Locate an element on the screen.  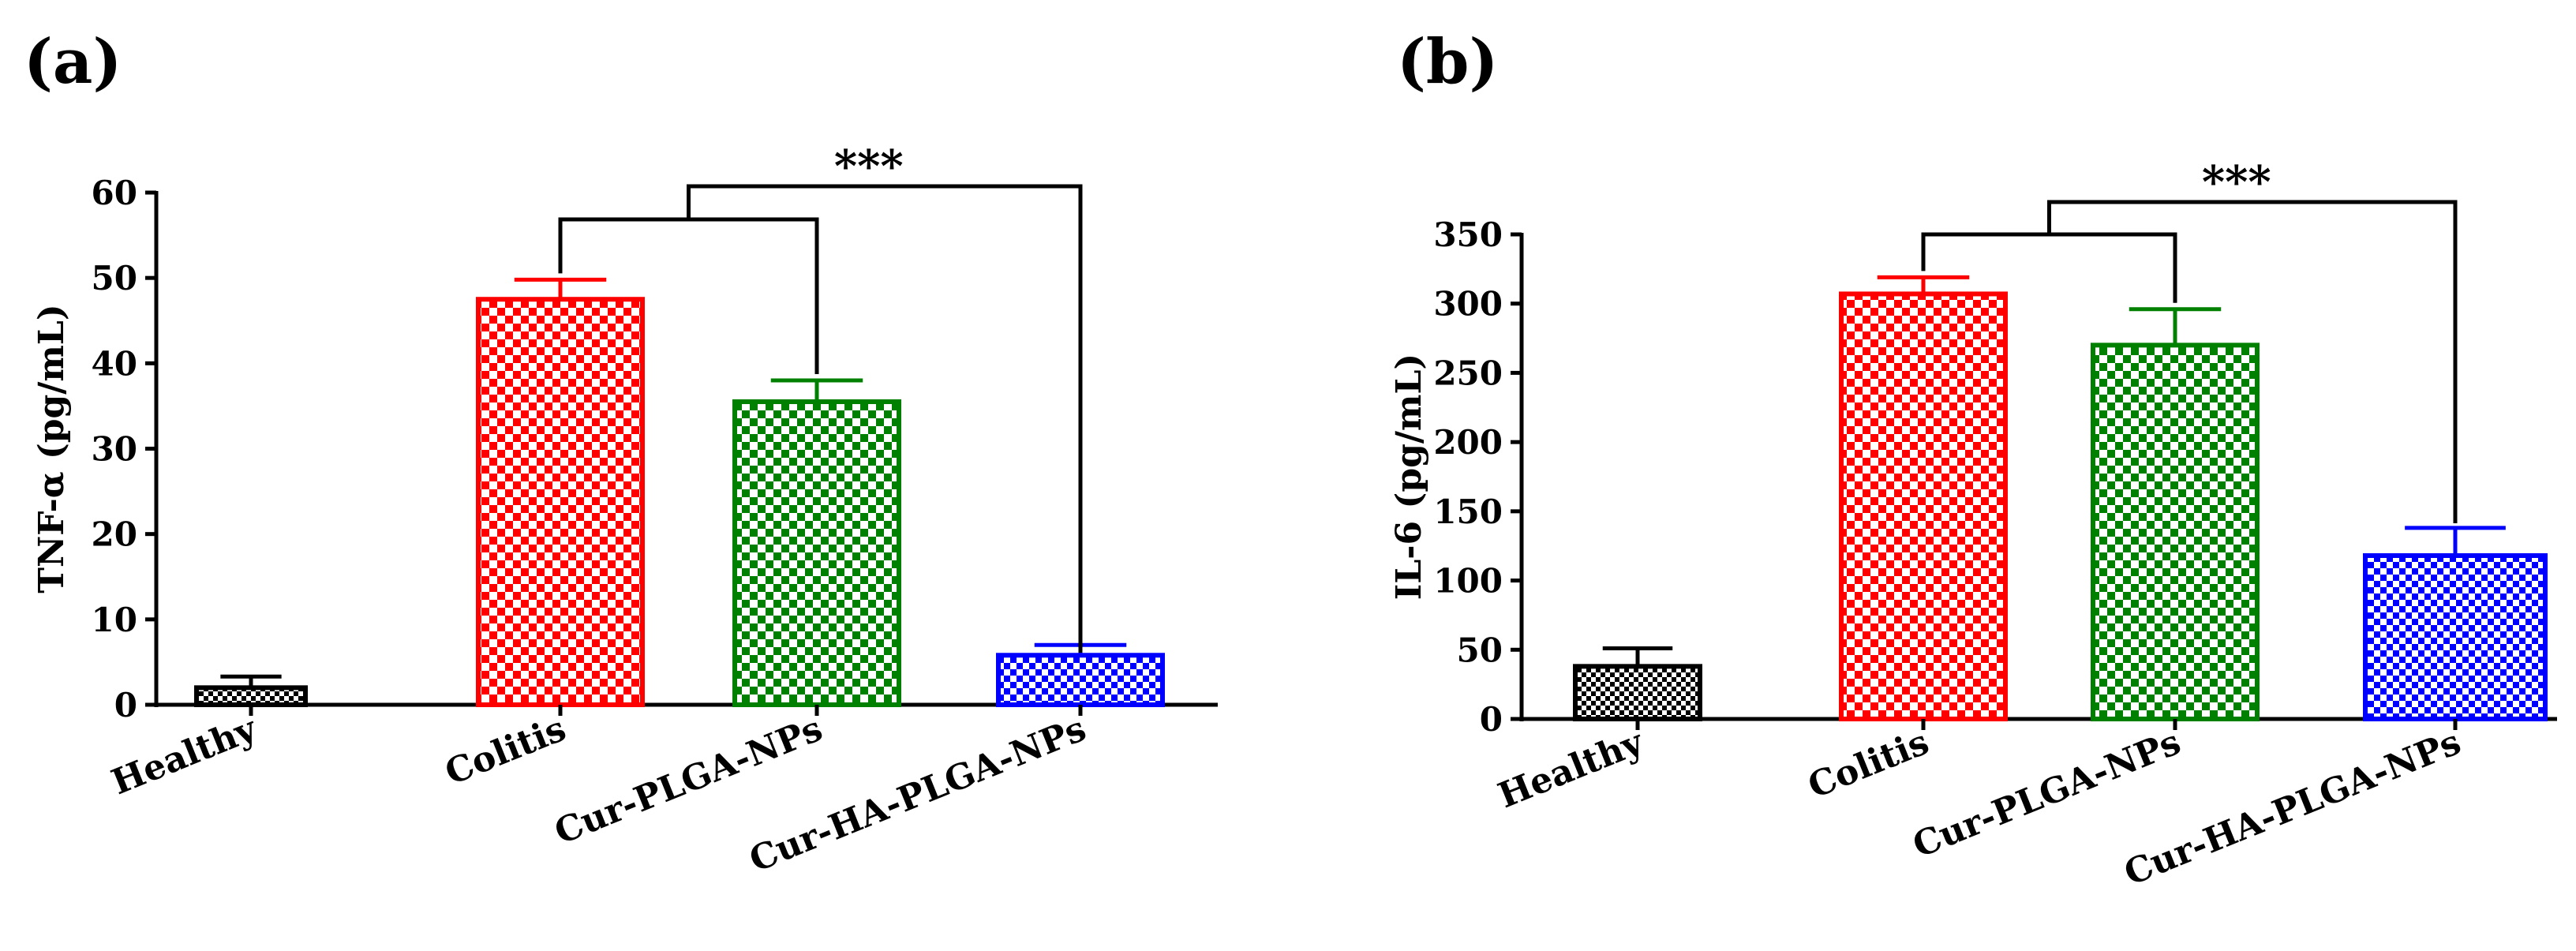
y-tick-label: 250 is located at coordinates (1468, 373).